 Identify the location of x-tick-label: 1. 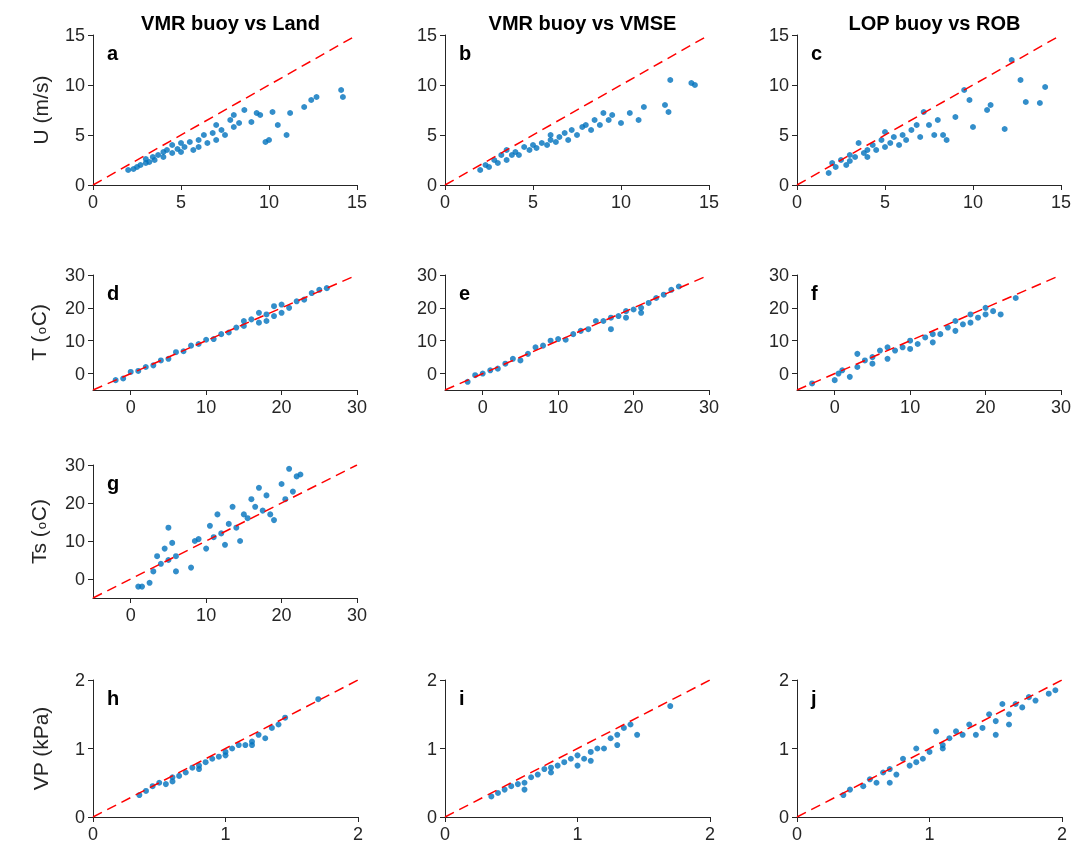
(929, 834).